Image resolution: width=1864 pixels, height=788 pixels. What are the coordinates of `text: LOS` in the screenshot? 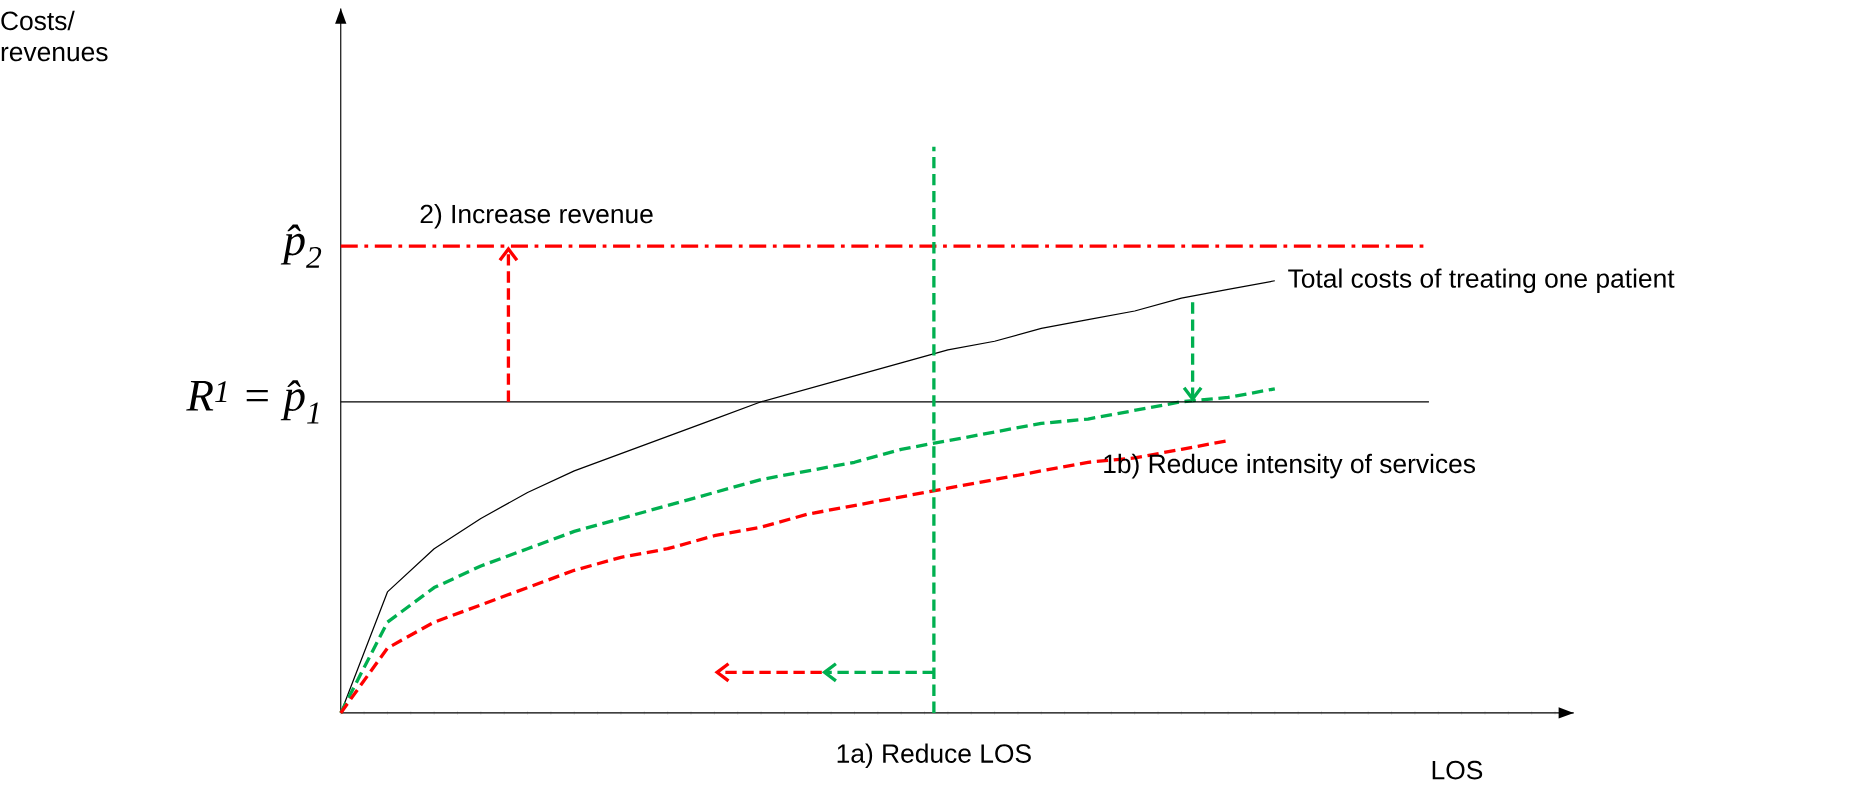 It's located at (1457, 770).